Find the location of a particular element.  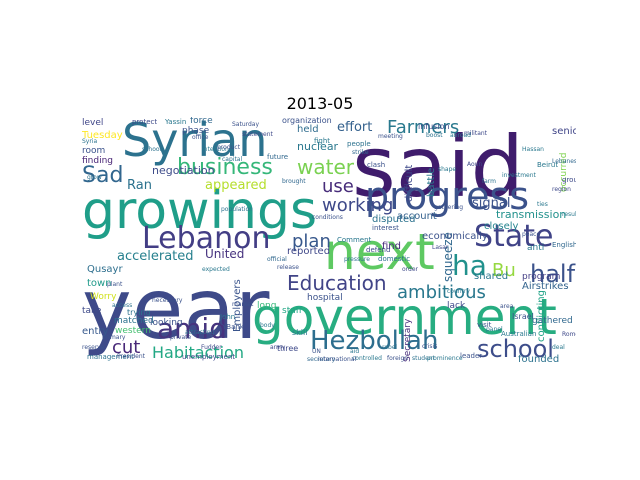

cloud-word: unemployment is located at coordinates (209, 357).